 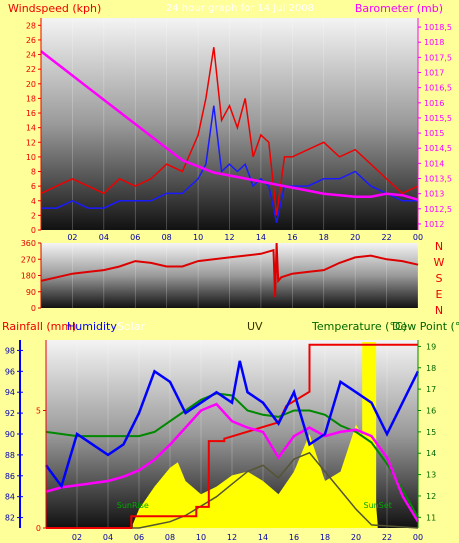 What do you see at coordinates (10, 392) in the screenshot?
I see `humidity-tick-label: 94` at bounding box center [10, 392].